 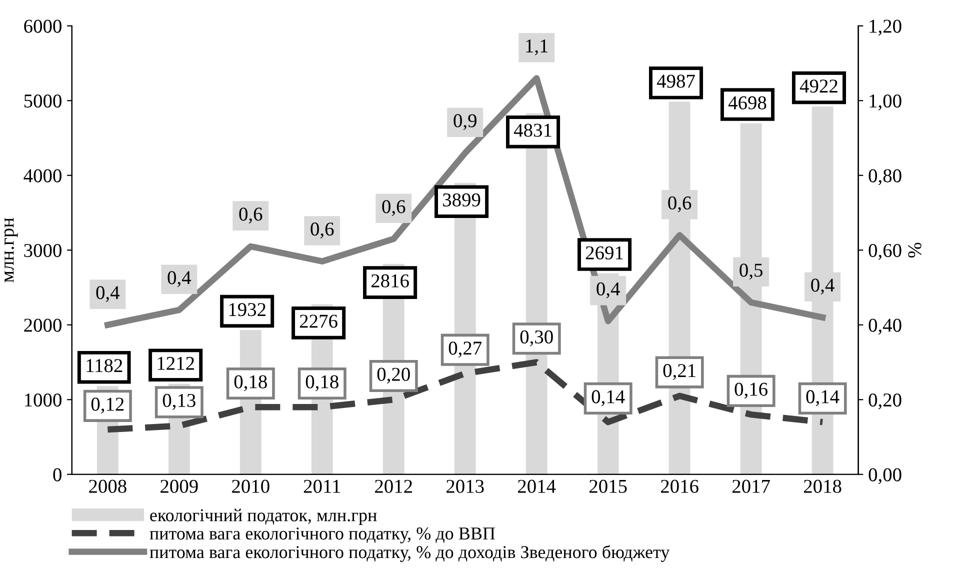 I want to click on x-tick-label: 2016, so click(x=679, y=486).